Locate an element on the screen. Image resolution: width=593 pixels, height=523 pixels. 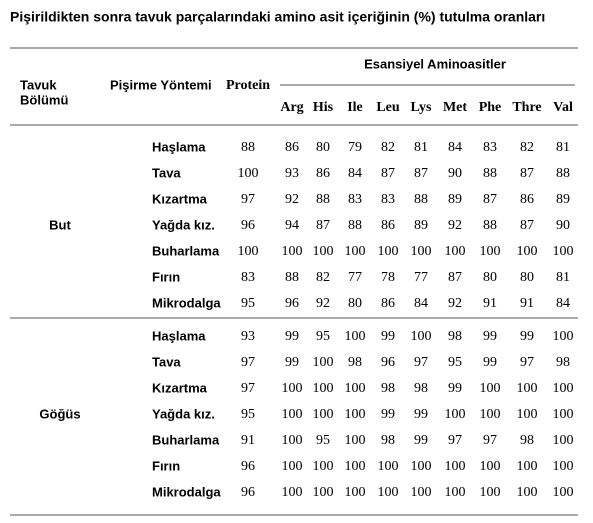
header-amino: His is located at coordinates (323, 107).